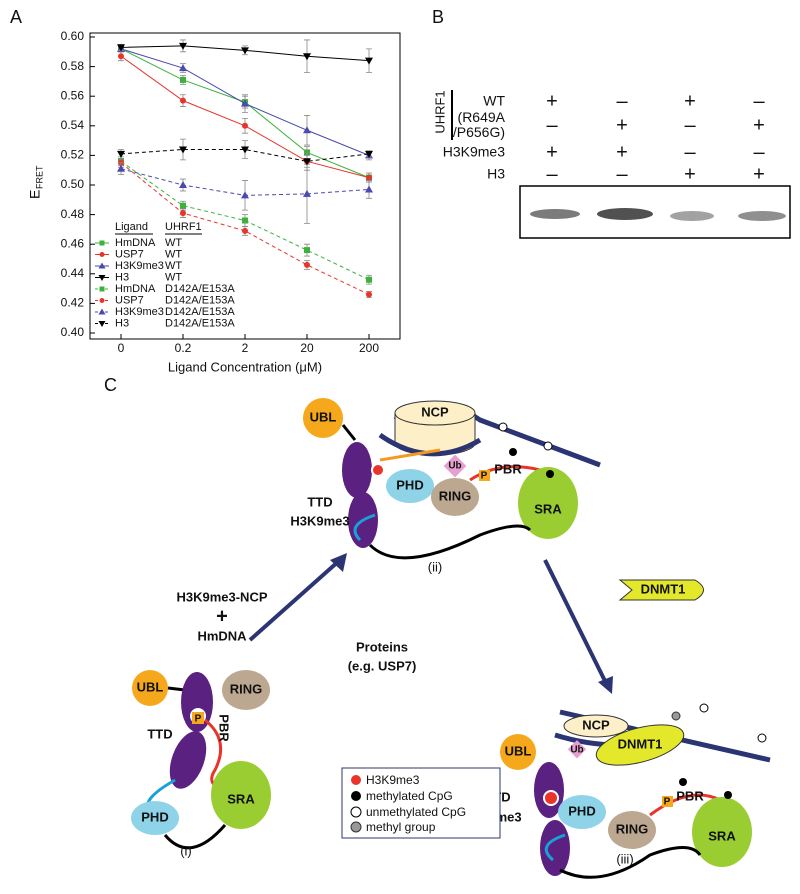 Image resolution: width=800 pixels, height=894 pixels. Describe the element at coordinates (186, 850) in the screenshot. I see `caption: (i)` at that location.